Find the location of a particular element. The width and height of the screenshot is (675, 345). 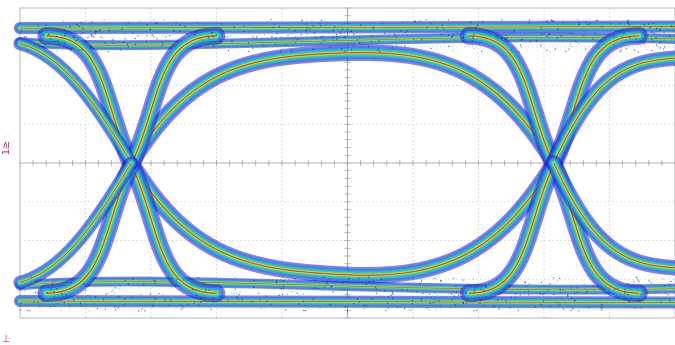

trace-tail-low is located at coordinates (614, 215).